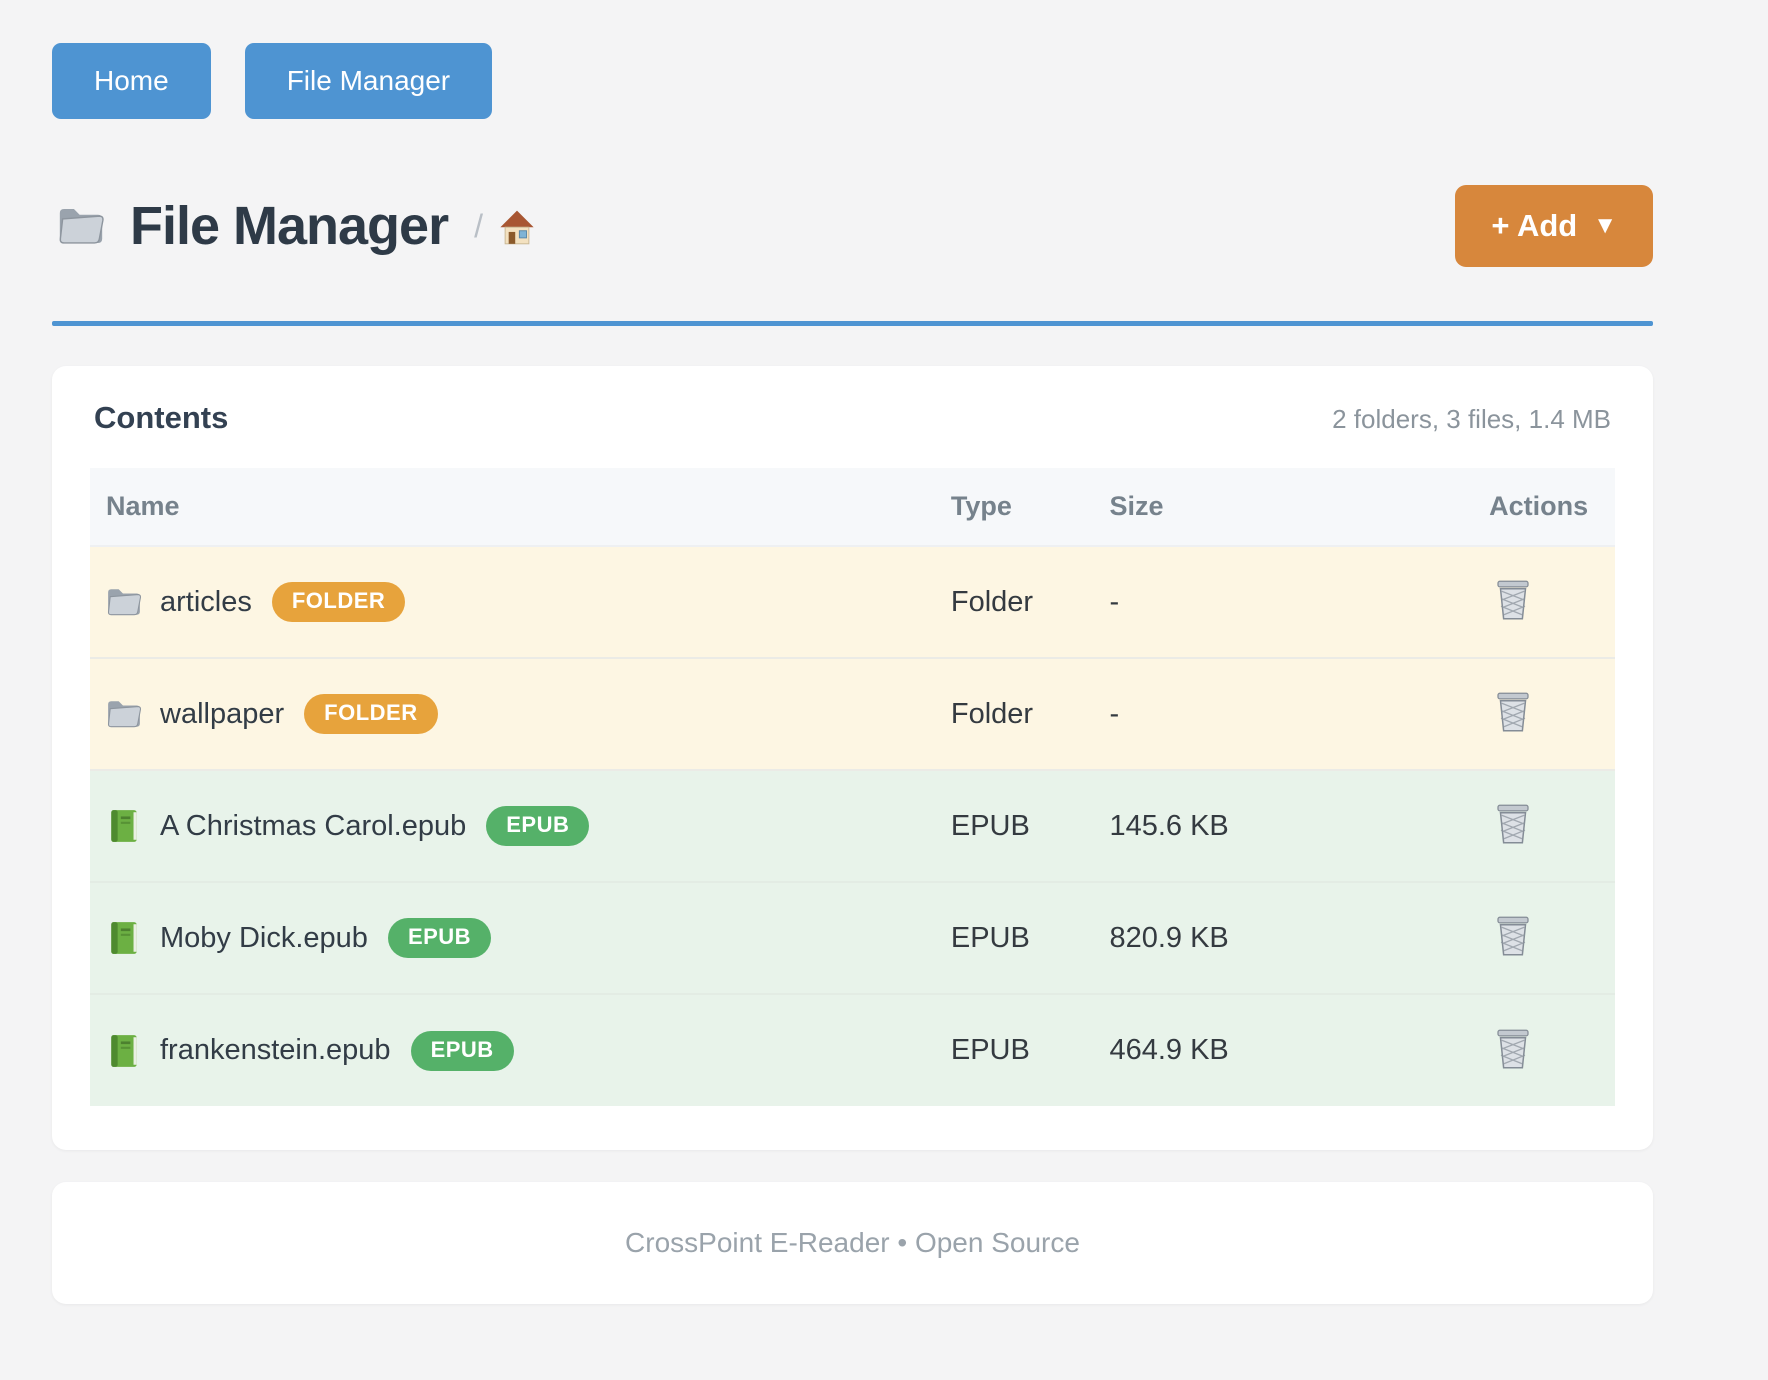  What do you see at coordinates (289, 226) in the screenshot?
I see `page-title: File Manager` at bounding box center [289, 226].